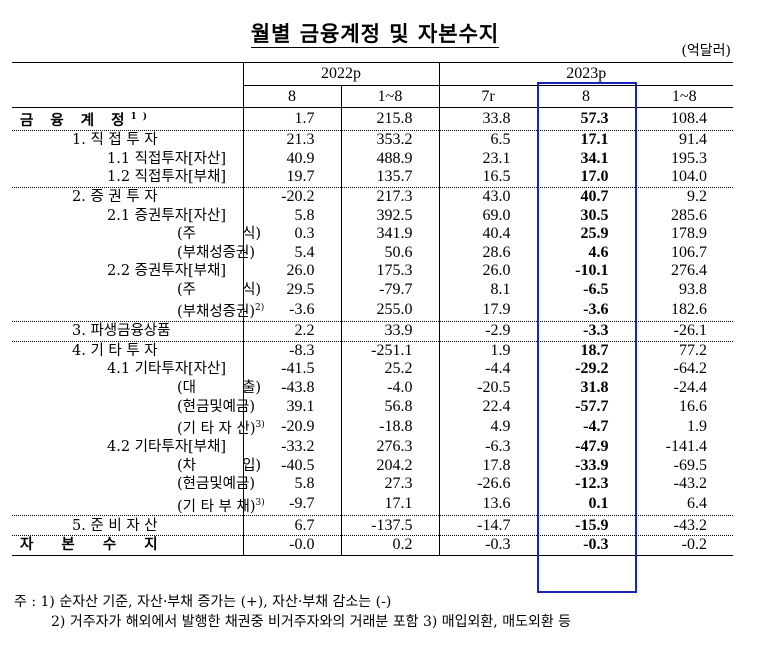  Describe the element at coordinates (291, 525) in the screenshot. I see `cell-value: 6.7` at that location.